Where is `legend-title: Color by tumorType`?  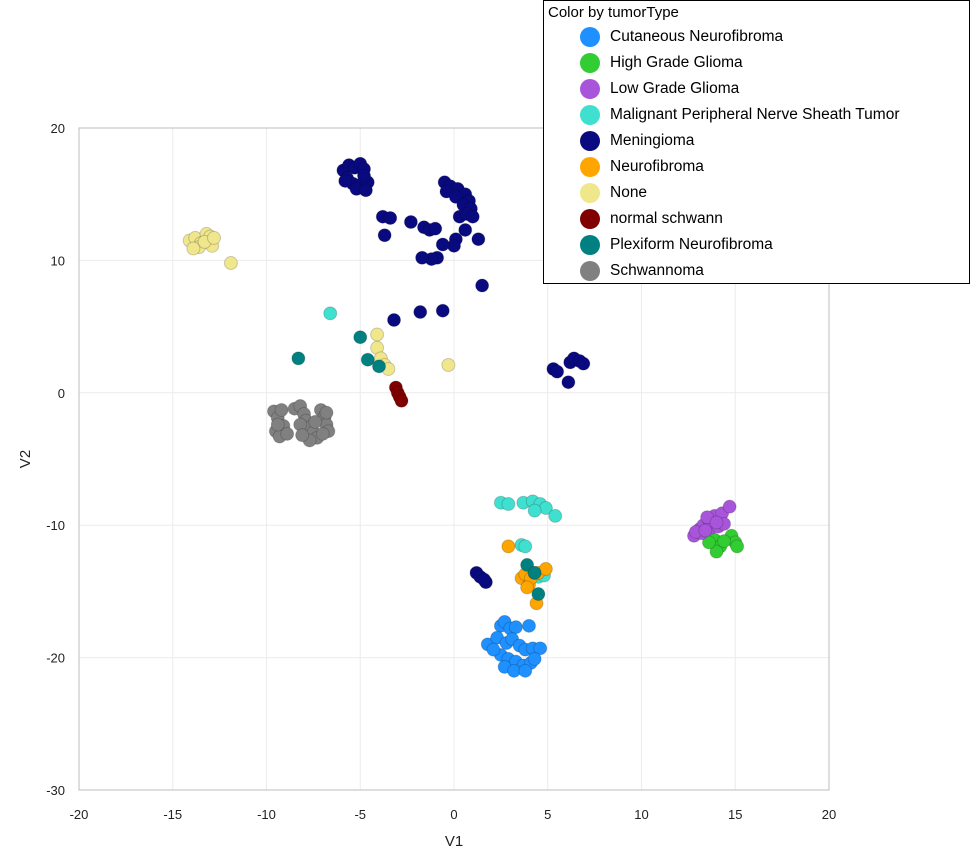 legend-title: Color by tumorType is located at coordinates (613, 12).